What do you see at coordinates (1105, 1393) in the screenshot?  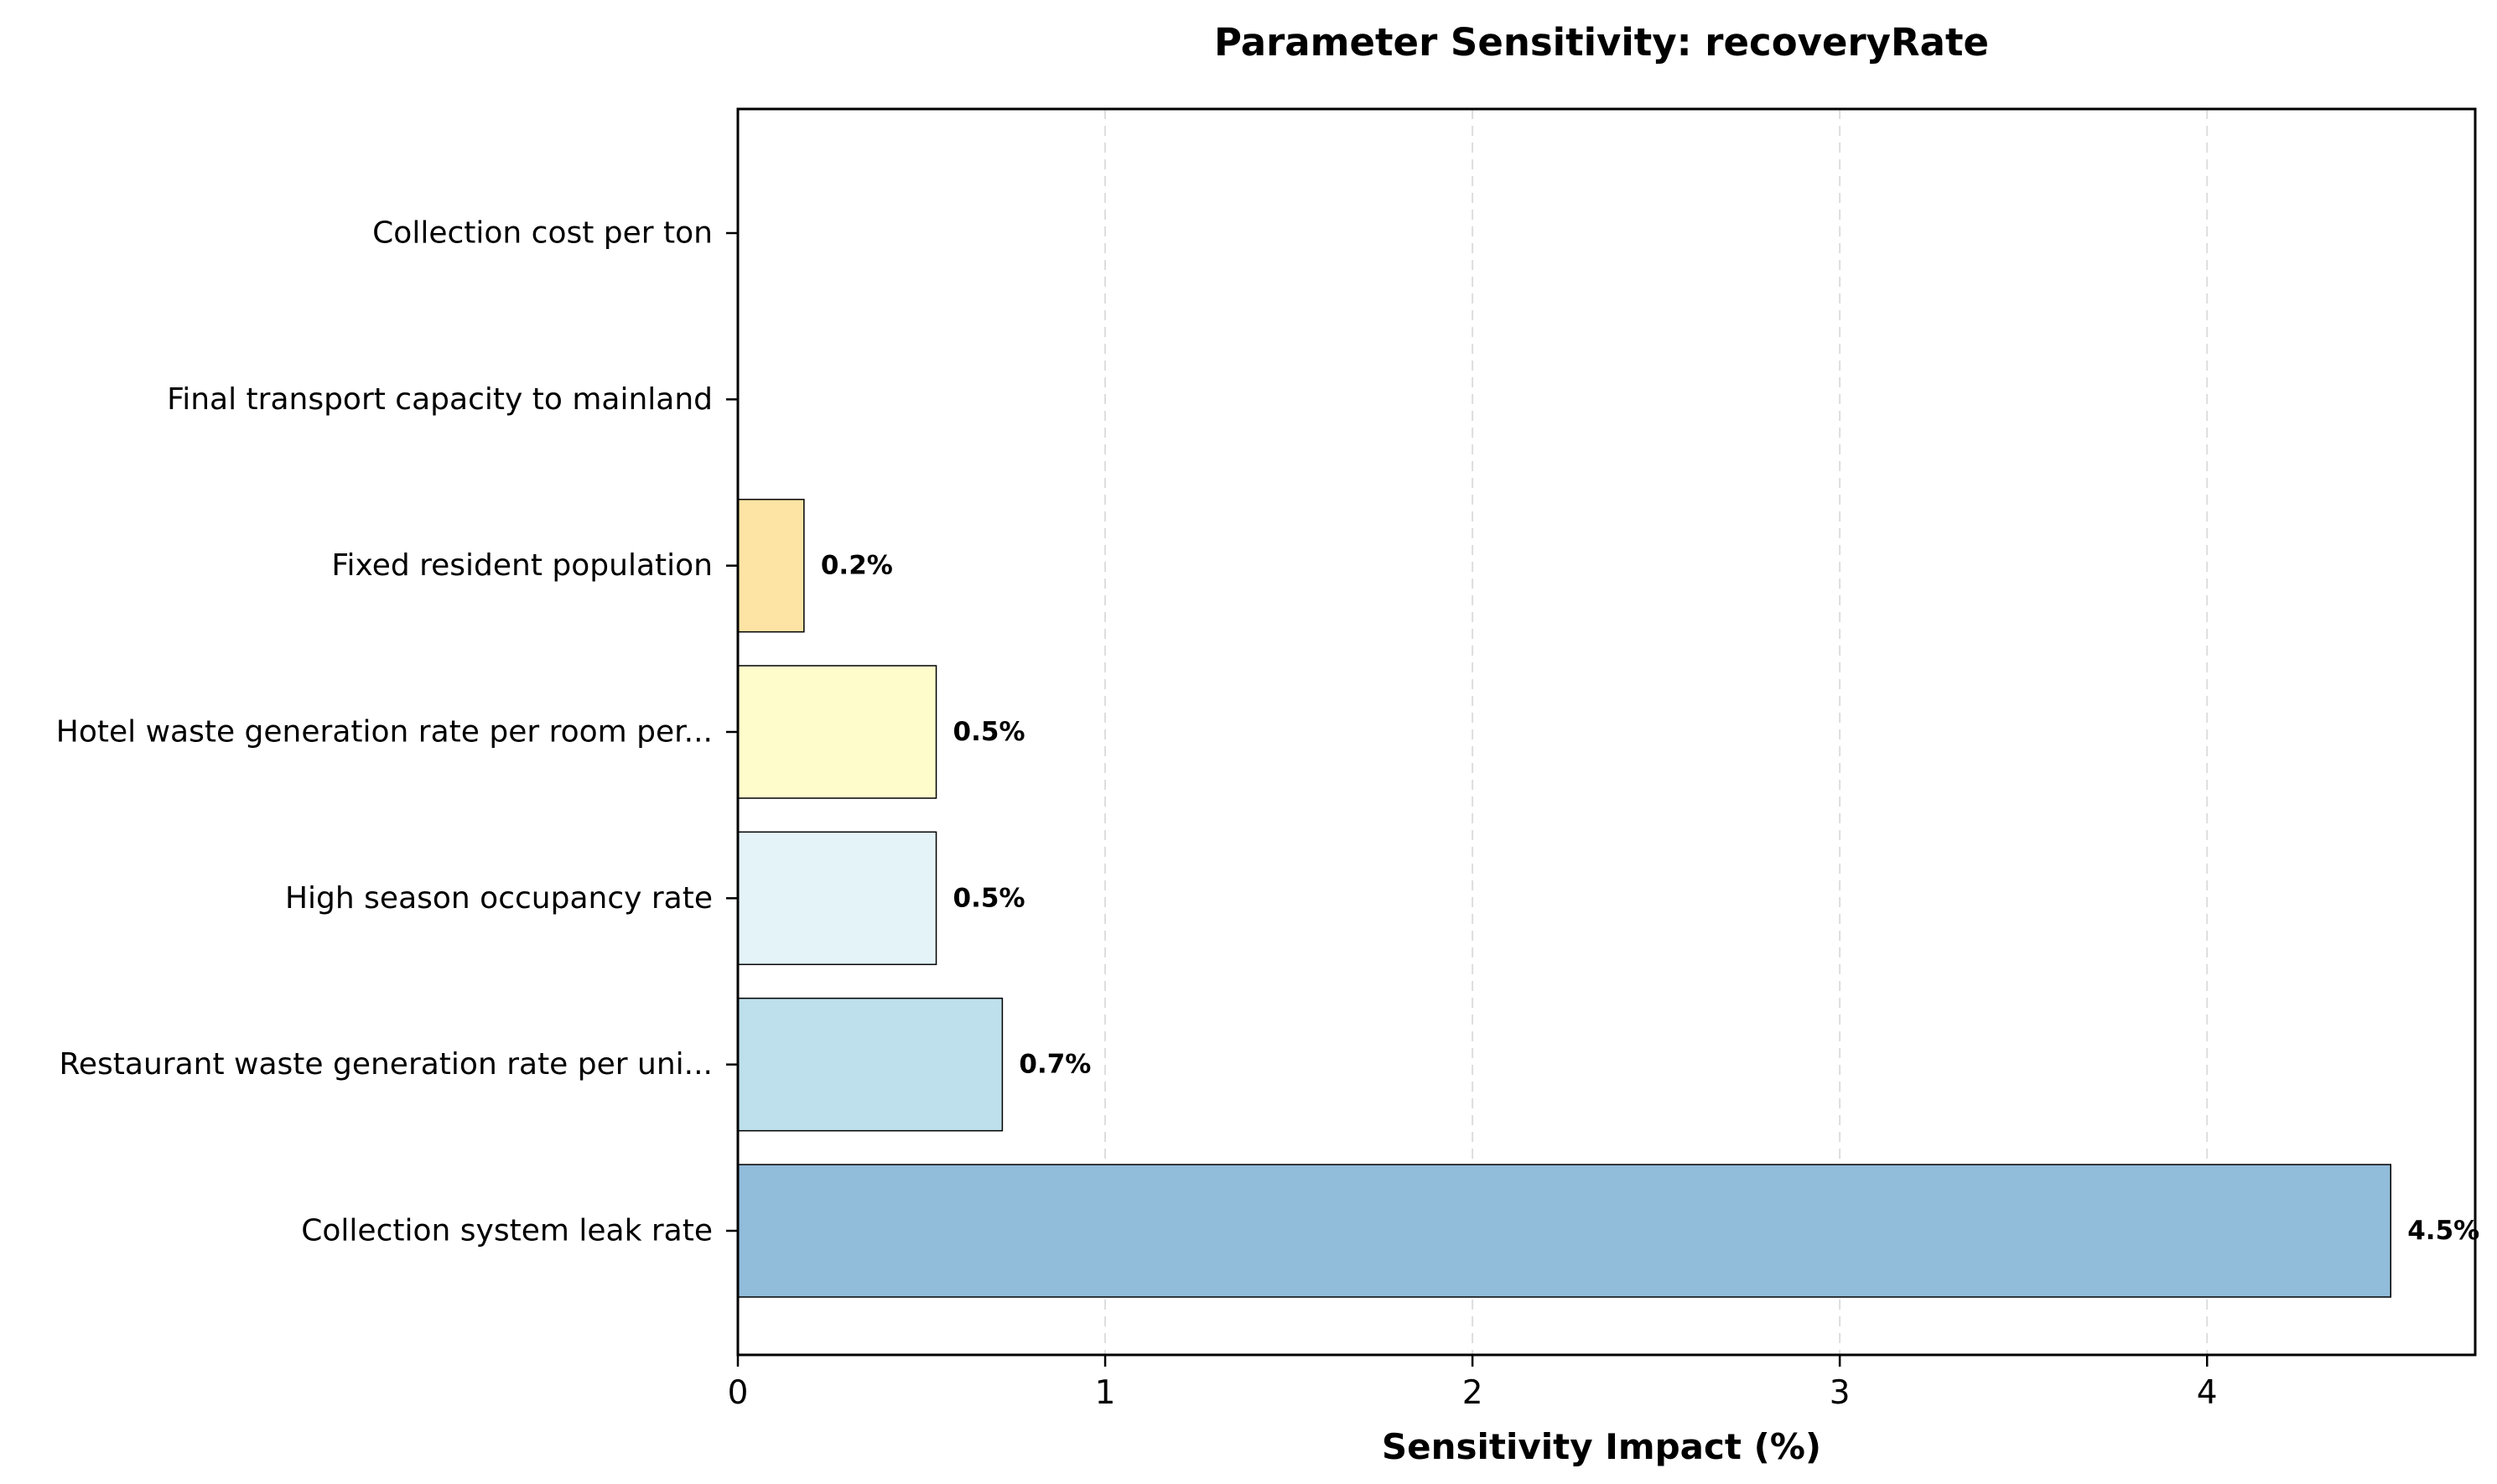 I see `x-tick-label-1: 1` at bounding box center [1105, 1393].